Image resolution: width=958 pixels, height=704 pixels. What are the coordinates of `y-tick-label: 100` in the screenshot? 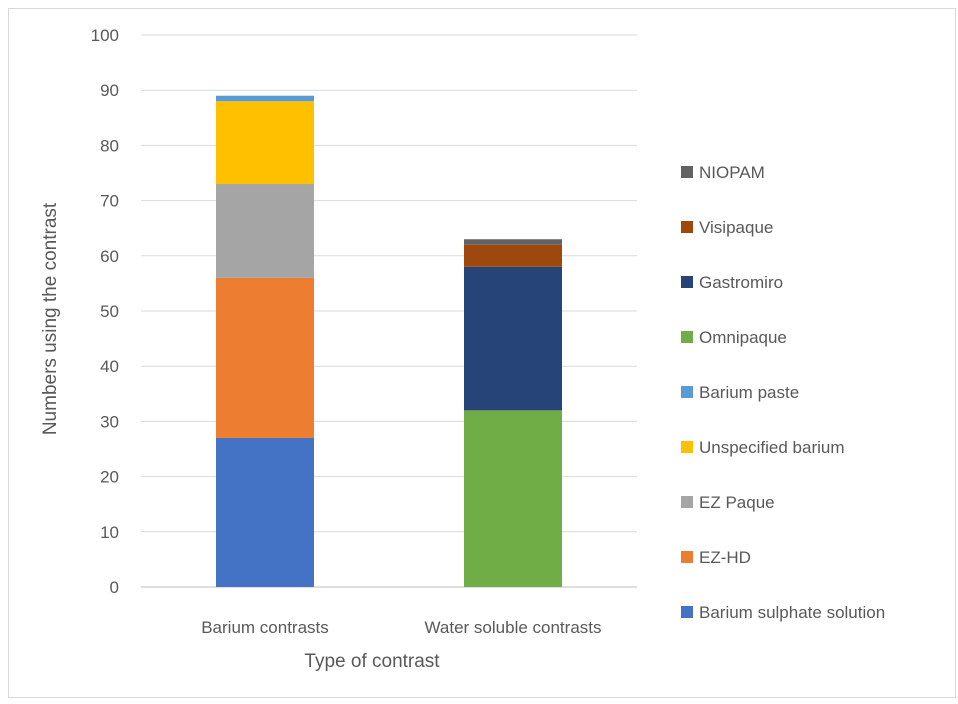 It's located at (105, 35).